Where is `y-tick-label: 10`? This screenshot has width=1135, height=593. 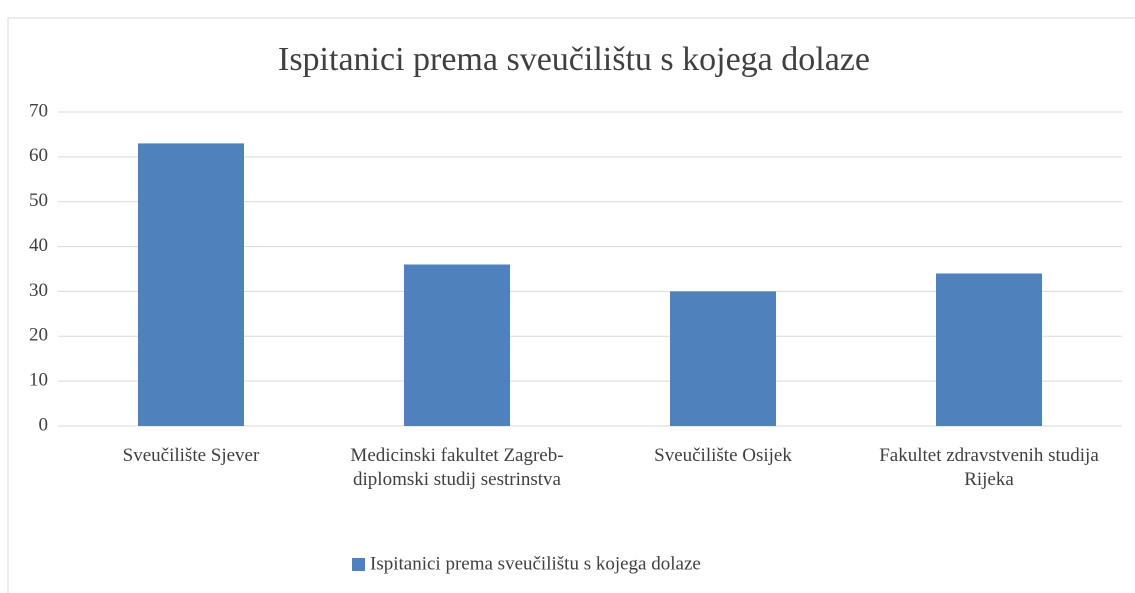 y-tick-label: 10 is located at coordinates (38, 380).